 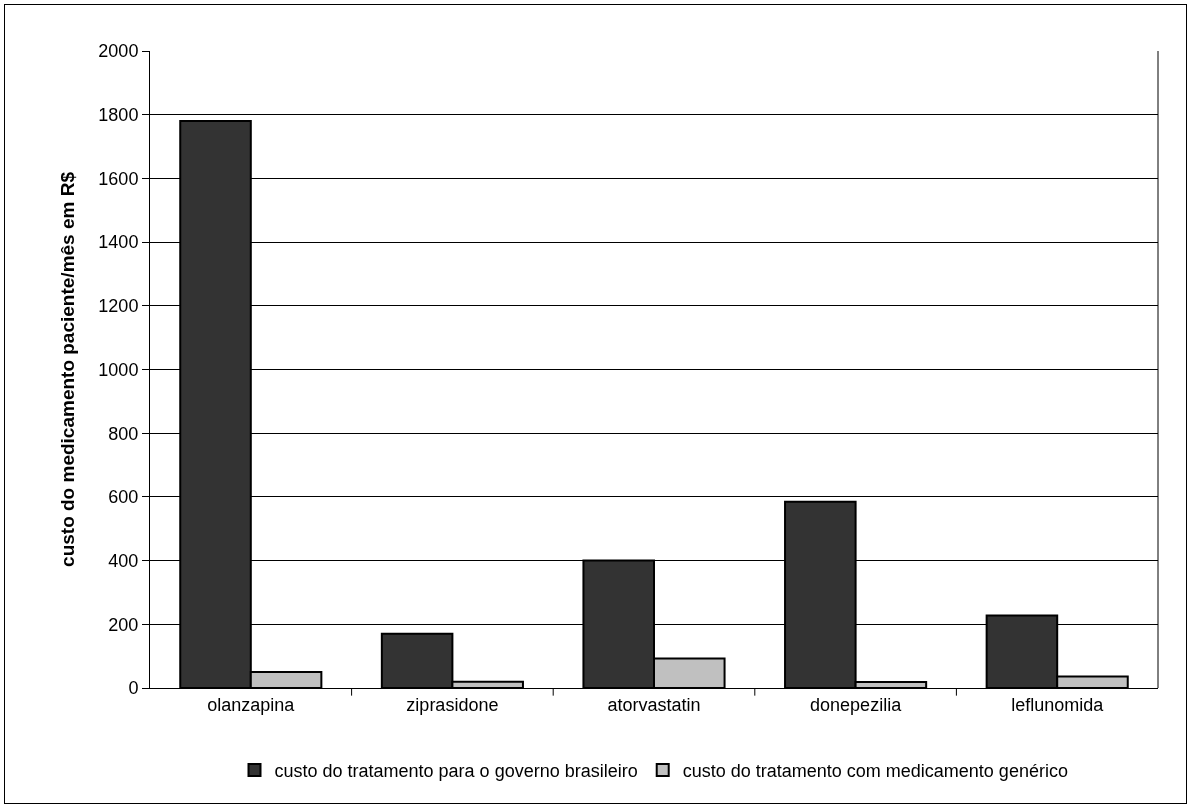 What do you see at coordinates (123, 560) in the screenshot?
I see `y-tick-label: 400` at bounding box center [123, 560].